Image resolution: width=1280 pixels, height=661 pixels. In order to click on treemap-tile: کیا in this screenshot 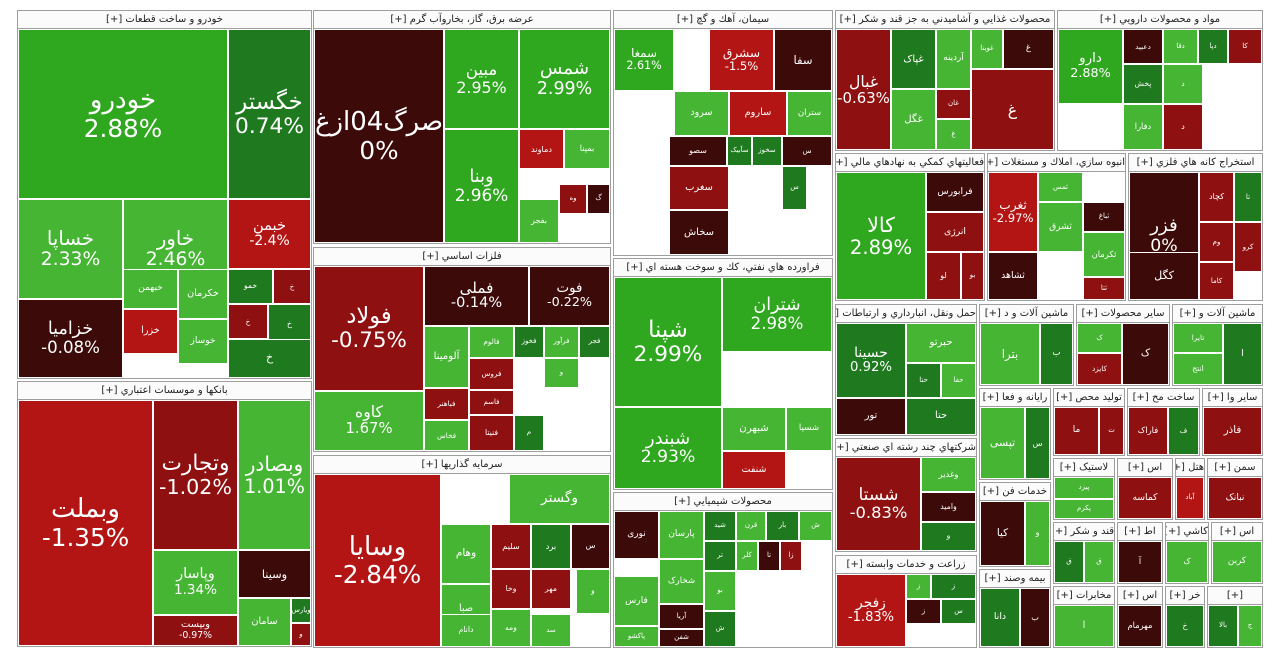, I will do `click(1002, 533)`.